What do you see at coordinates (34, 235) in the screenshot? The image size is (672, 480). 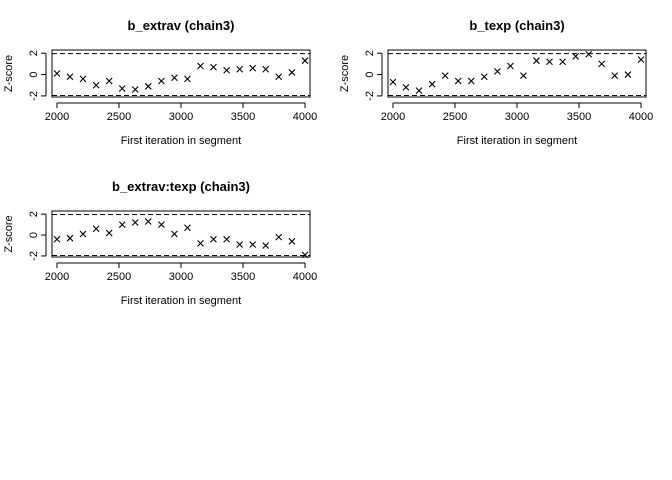 I see `y-tick-label: 0` at bounding box center [34, 235].